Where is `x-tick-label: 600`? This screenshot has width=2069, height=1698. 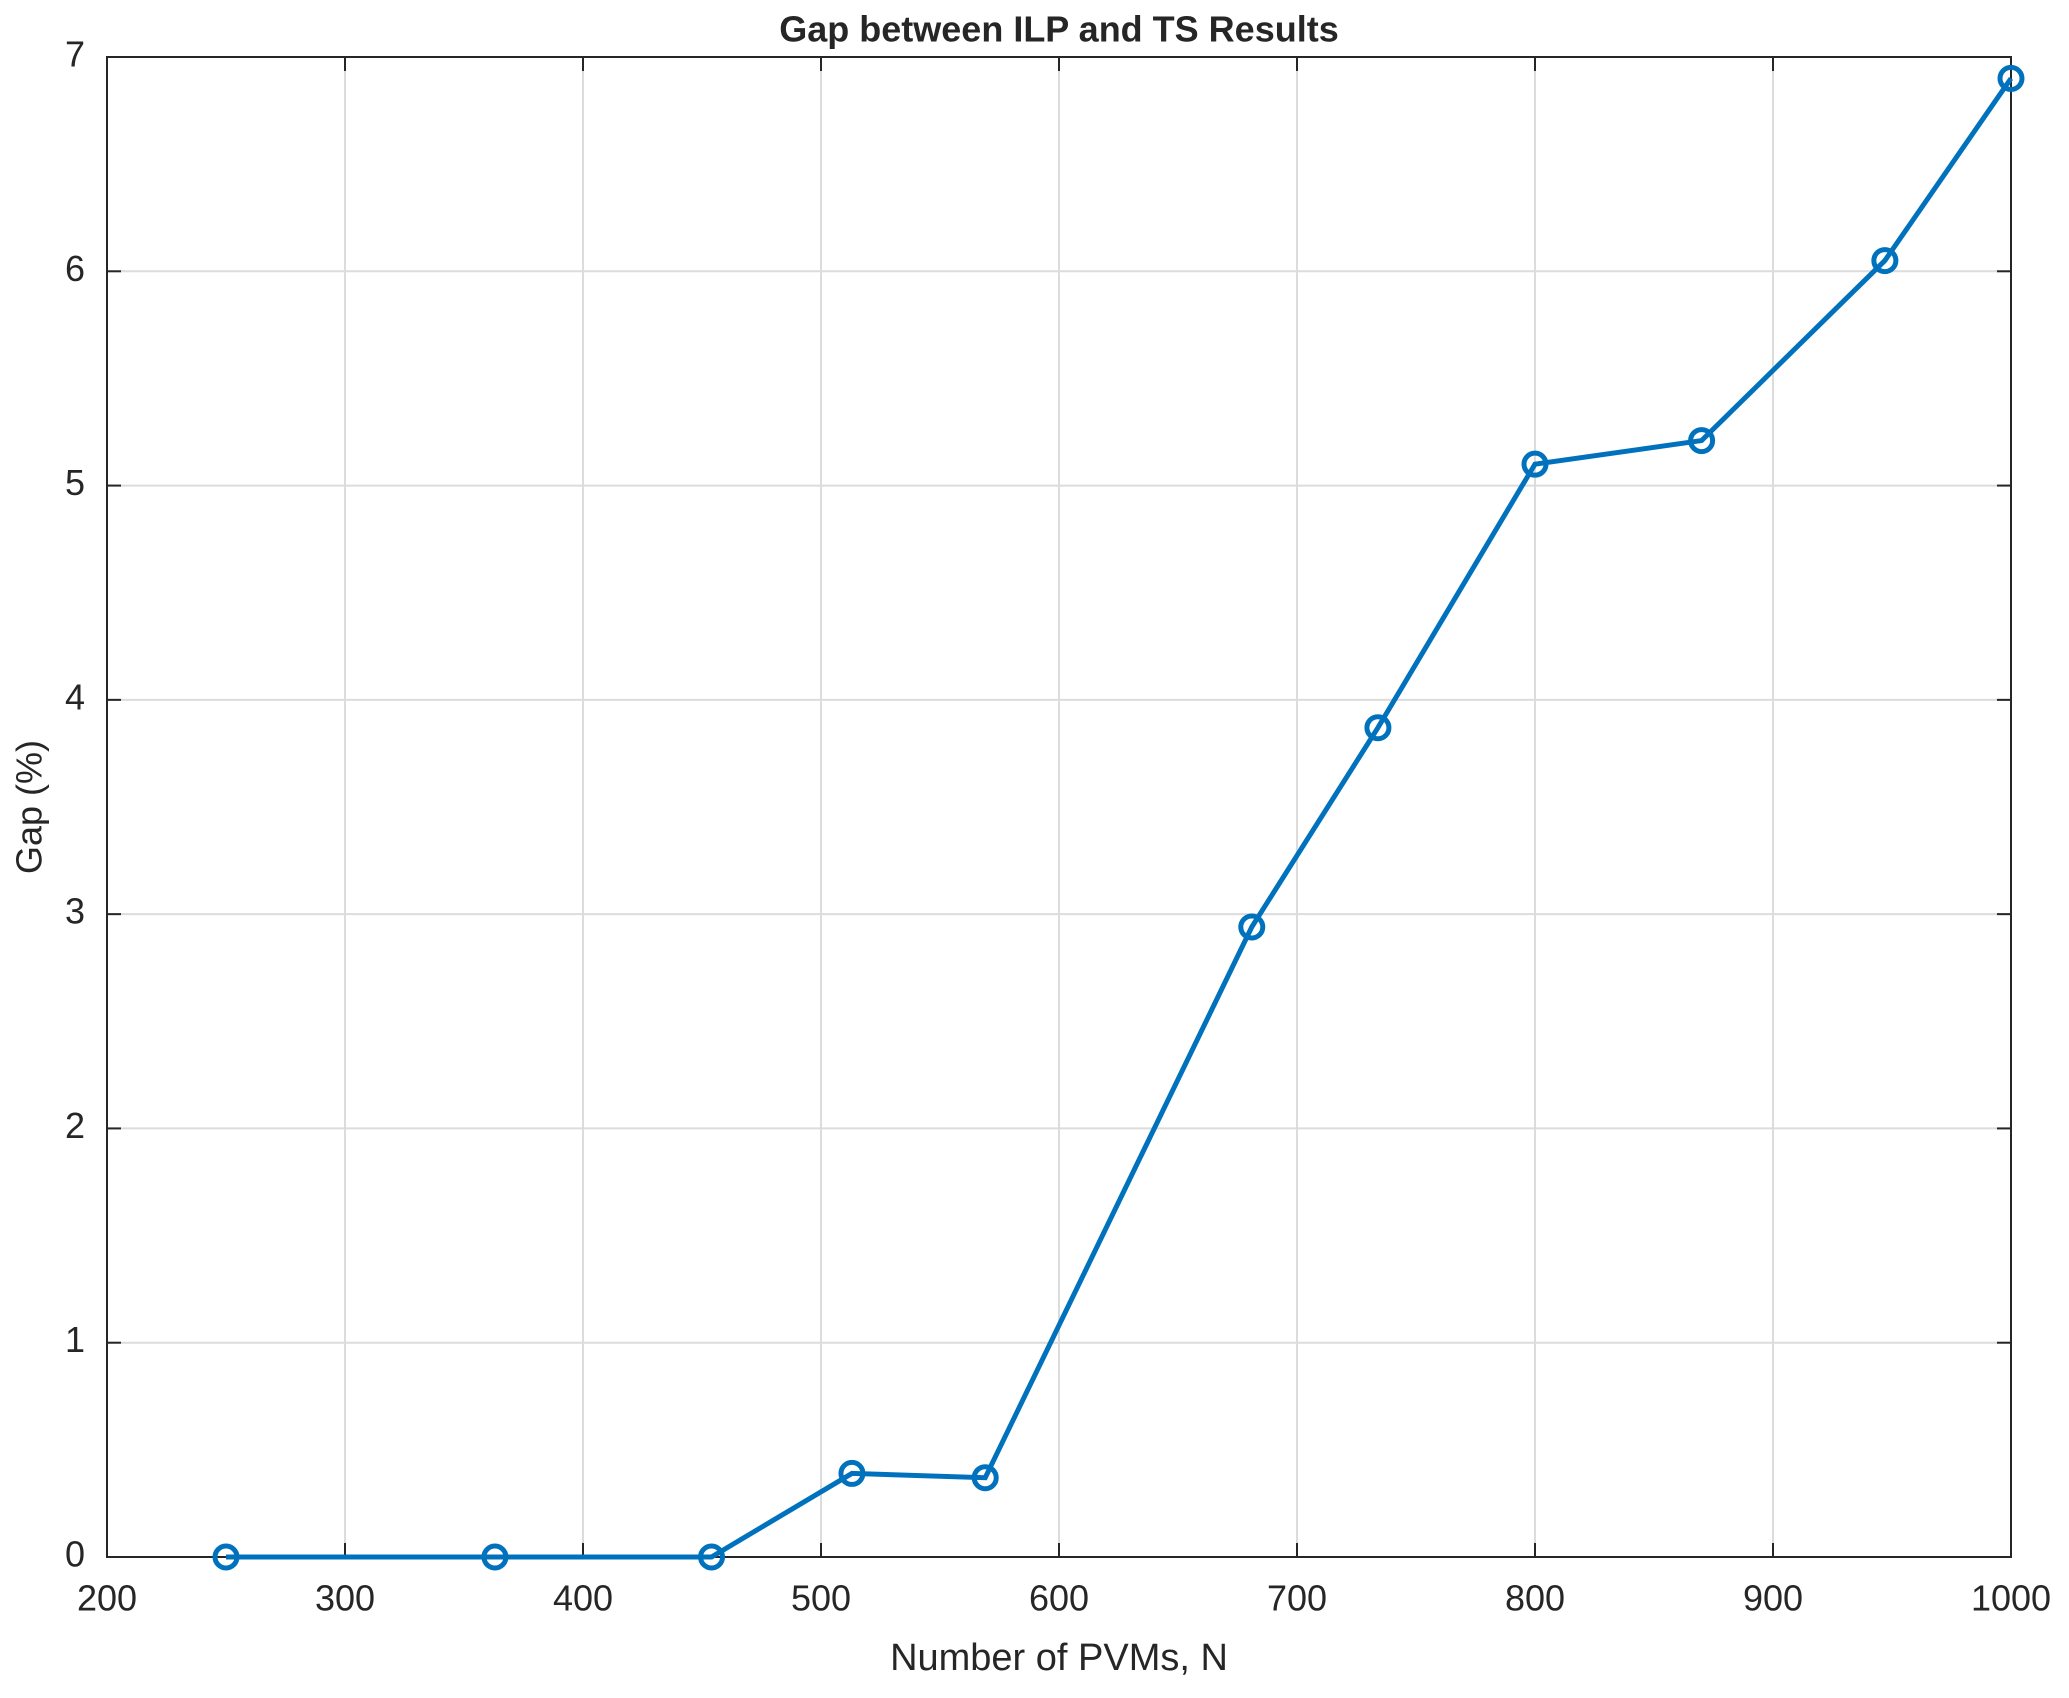 x-tick-label: 600 is located at coordinates (1059, 1598).